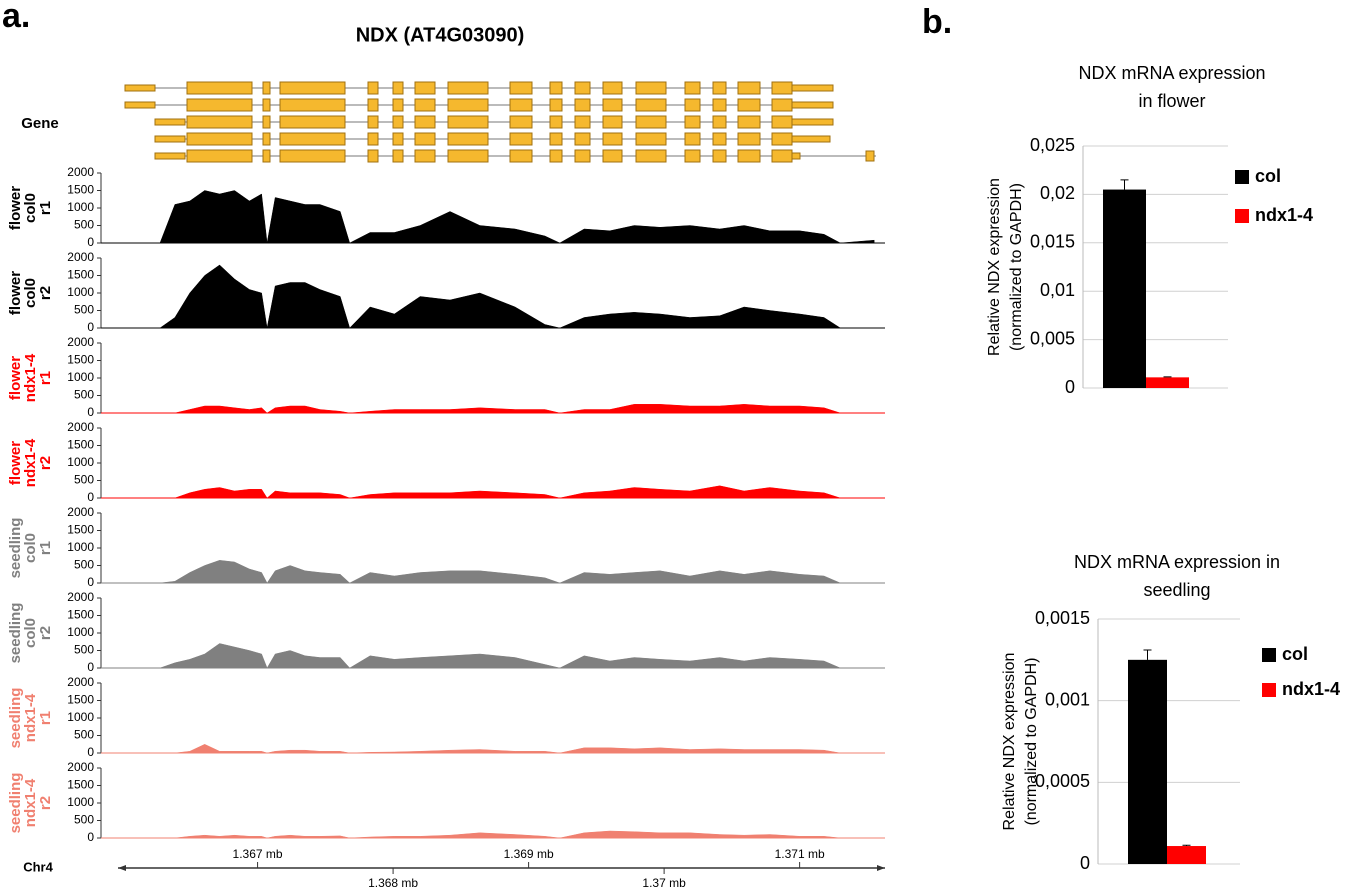 This screenshot has width=1348, height=891. Describe the element at coordinates (664, 883) in the screenshot. I see `x-tick-label: 1.37 mb` at that location.